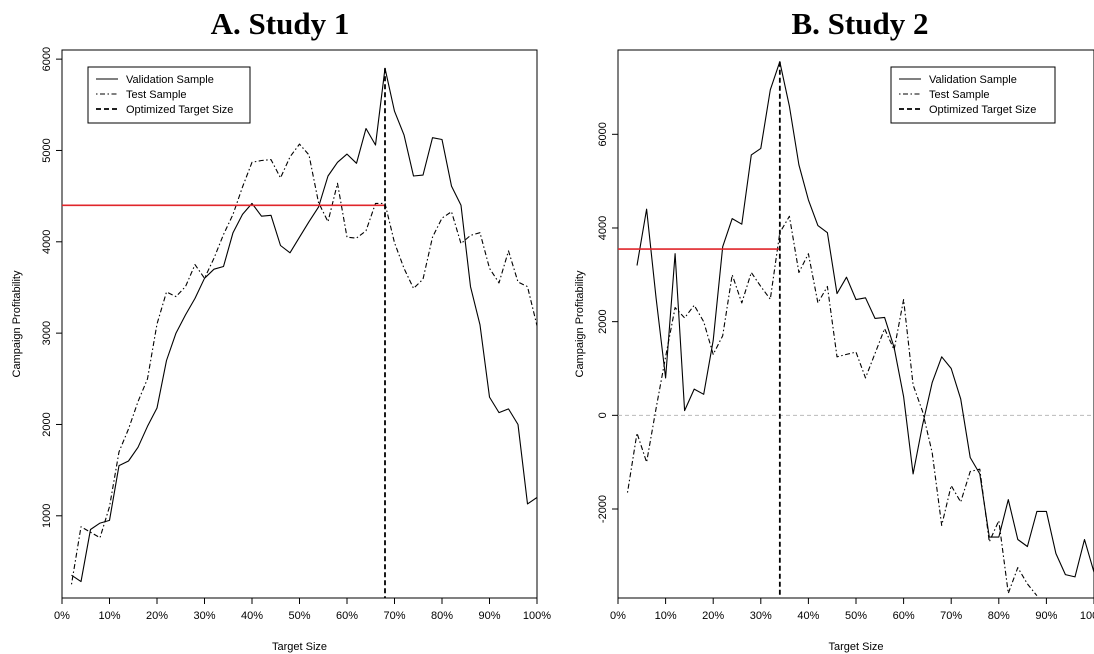  I want to click on p1-y-tick-label: 6000, so click(47, 59).